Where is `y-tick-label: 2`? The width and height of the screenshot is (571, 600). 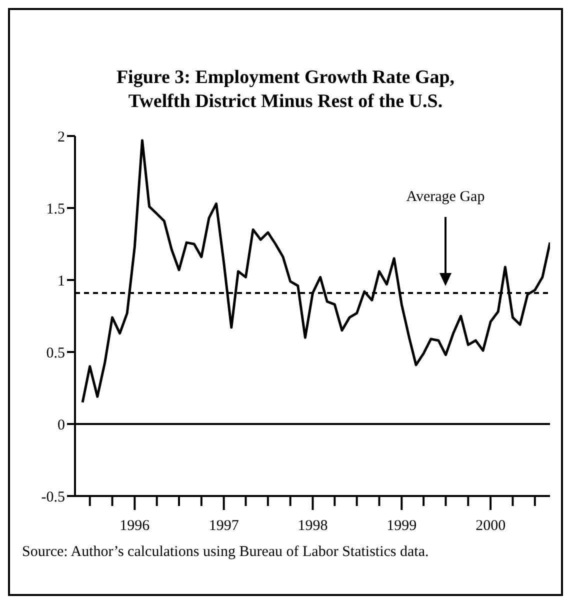 y-tick-label: 2 is located at coordinates (61, 137).